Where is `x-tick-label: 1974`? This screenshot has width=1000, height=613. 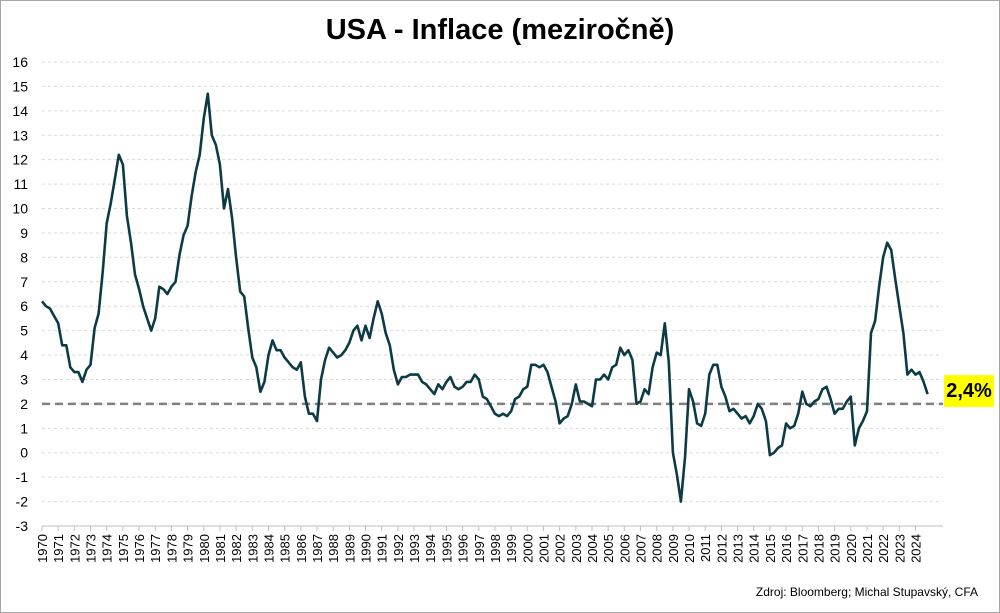
x-tick-label: 1974 is located at coordinates (107, 548).